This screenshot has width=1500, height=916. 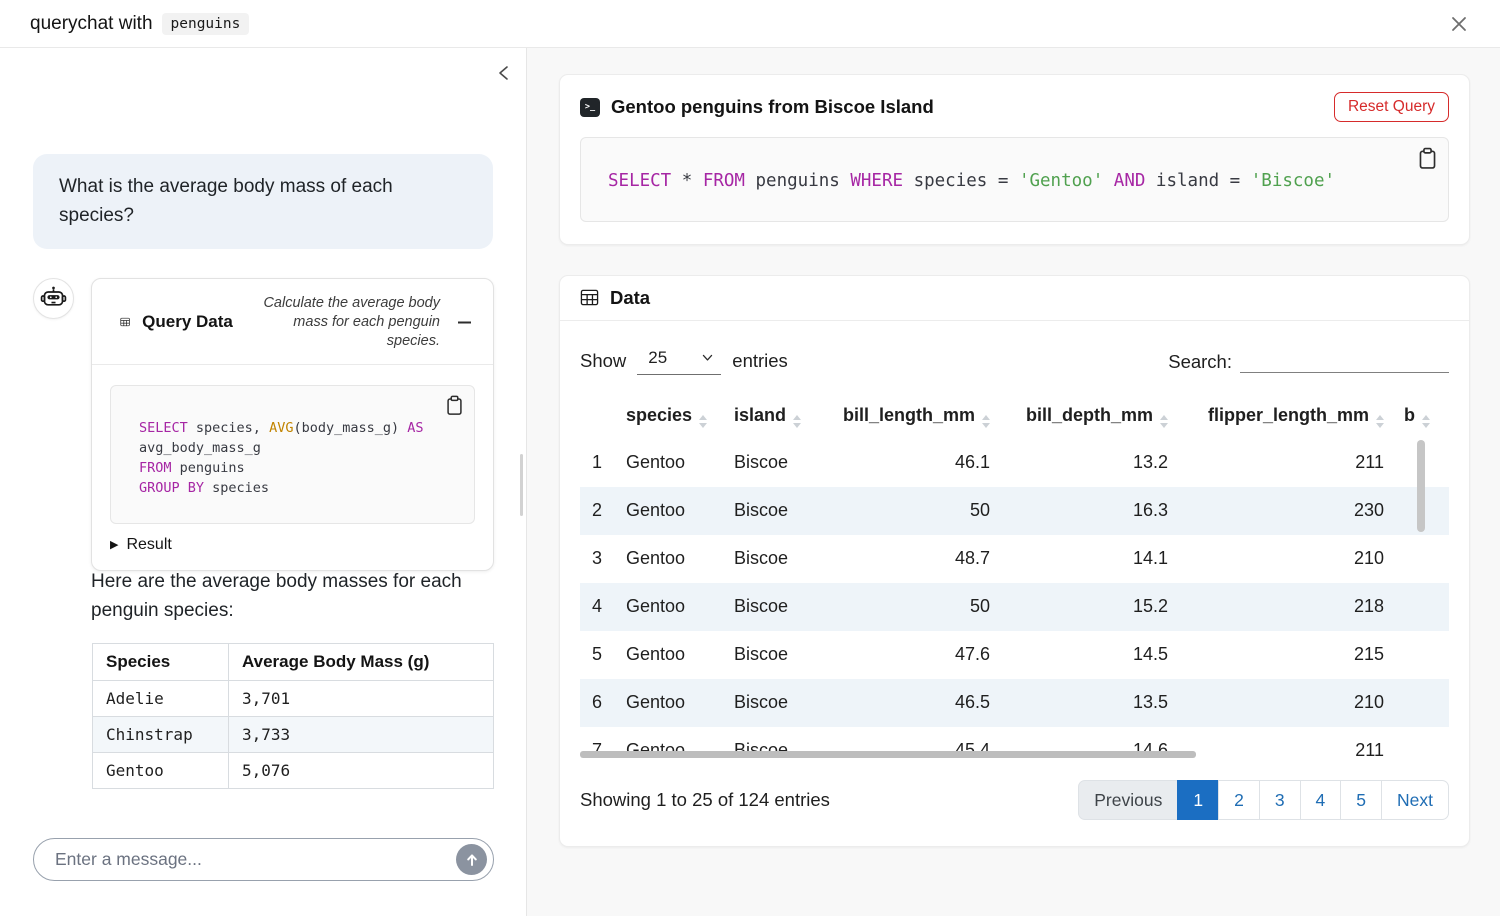 I want to click on column-header-species: Species, so click(x=160, y=662).